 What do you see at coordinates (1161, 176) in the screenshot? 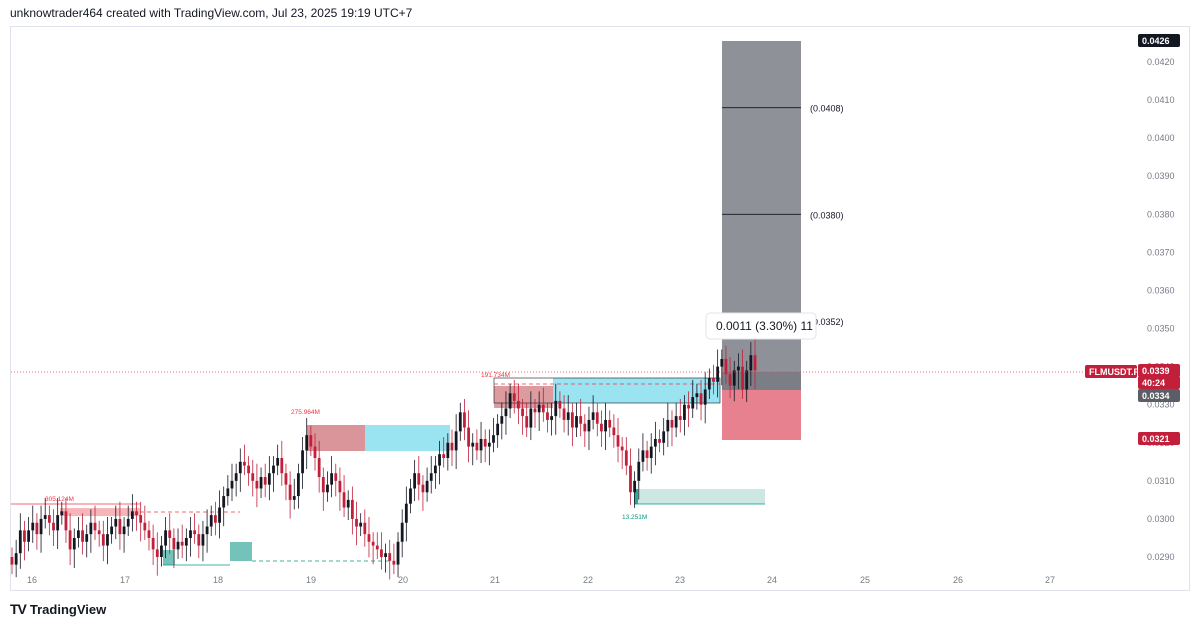
I see `y-axis-tick-label: 0.0390` at bounding box center [1161, 176].